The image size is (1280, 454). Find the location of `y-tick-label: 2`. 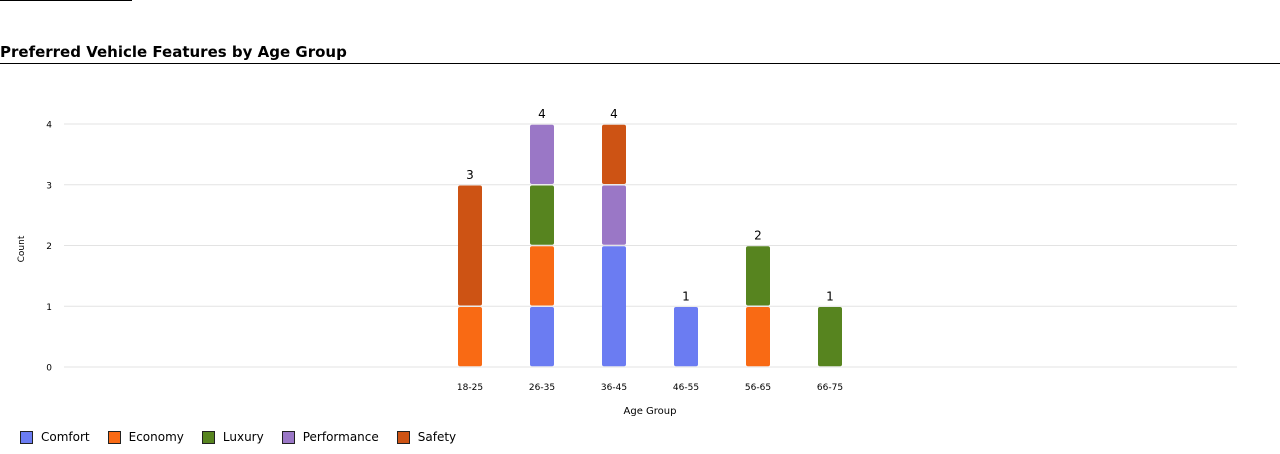

y-tick-label: 2 is located at coordinates (49, 247).